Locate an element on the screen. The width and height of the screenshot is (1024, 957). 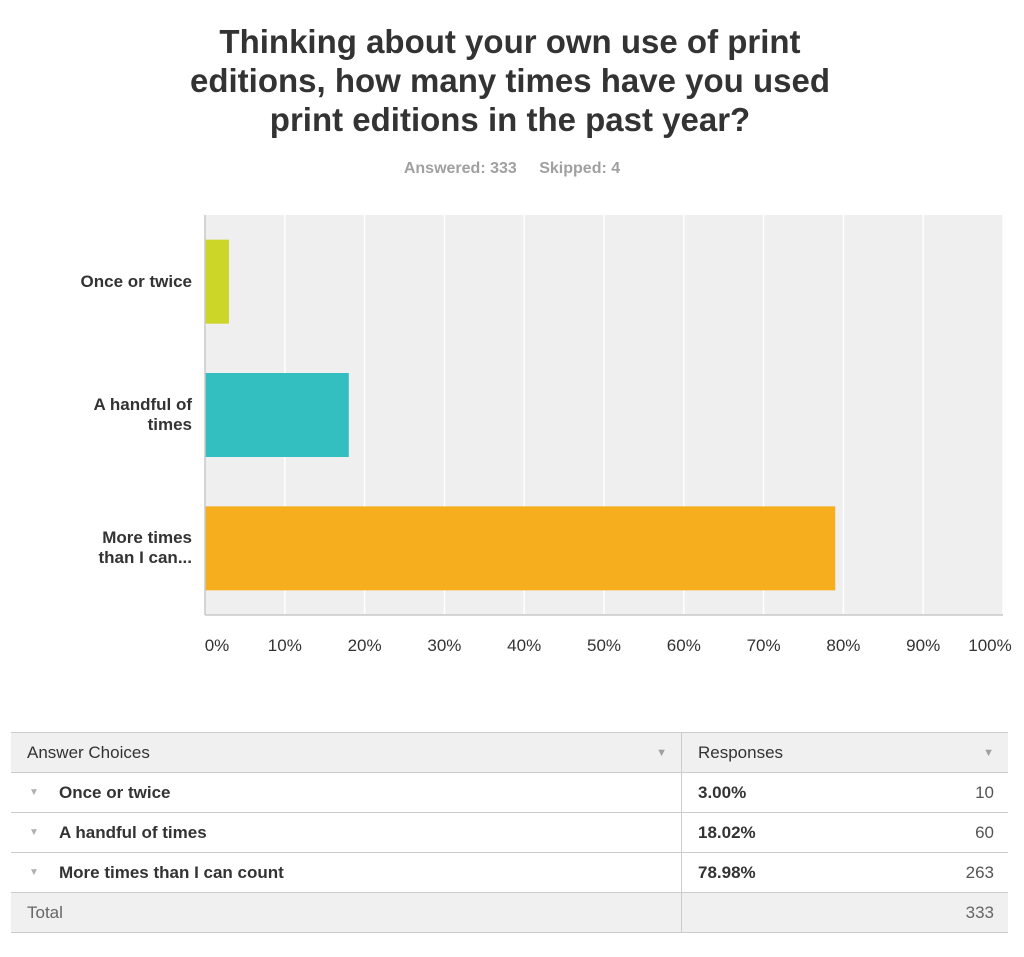
x-tick-label: 60% is located at coordinates (683, 645).